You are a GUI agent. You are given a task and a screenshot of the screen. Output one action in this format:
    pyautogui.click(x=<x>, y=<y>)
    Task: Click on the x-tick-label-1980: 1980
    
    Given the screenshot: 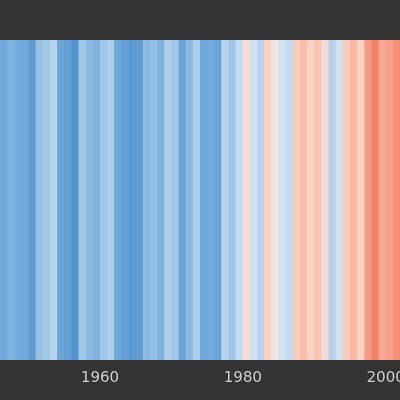 What is the action you would take?
    pyautogui.click(x=243, y=377)
    